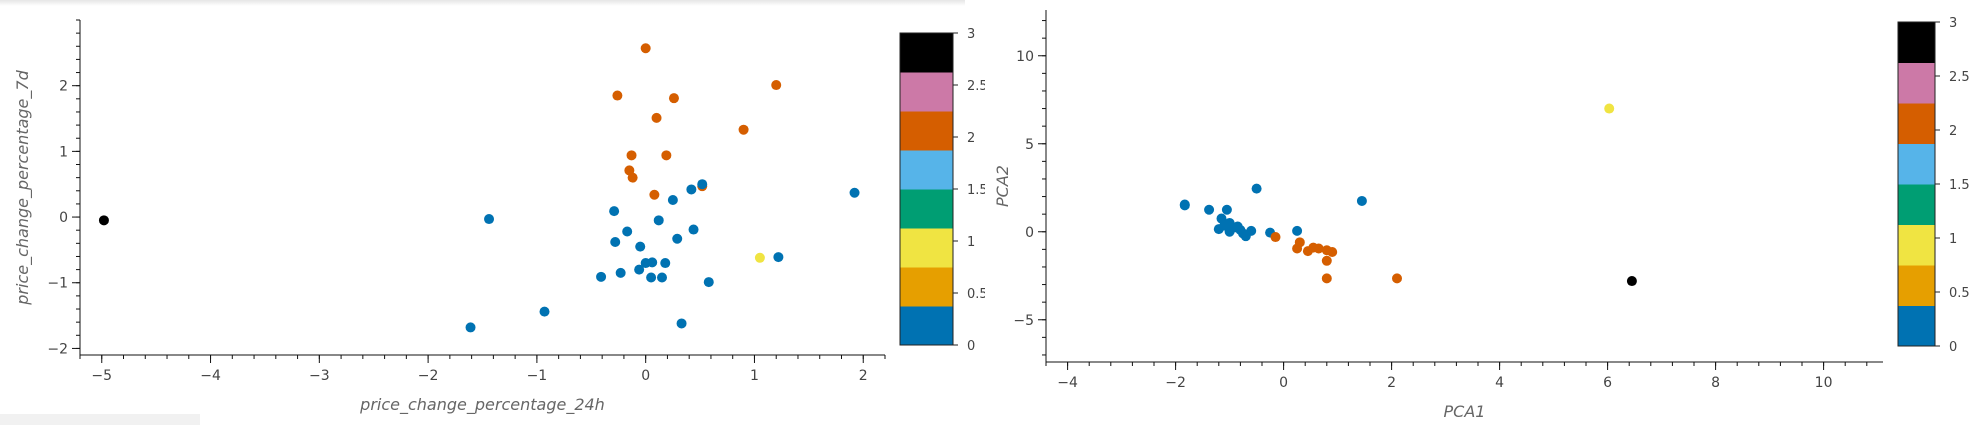  I want to click on x-axis-title: PCA1, so click(1465, 411).